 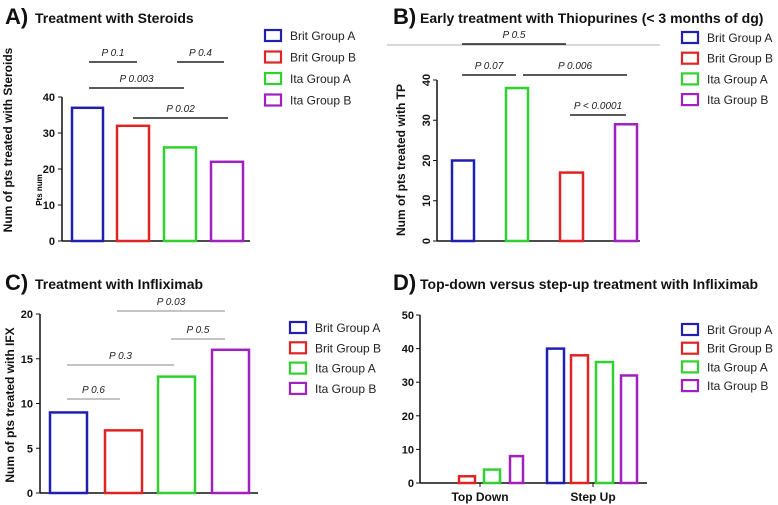 What do you see at coordinates (404, 282) in the screenshot?
I see `panel-label: D)` at bounding box center [404, 282].